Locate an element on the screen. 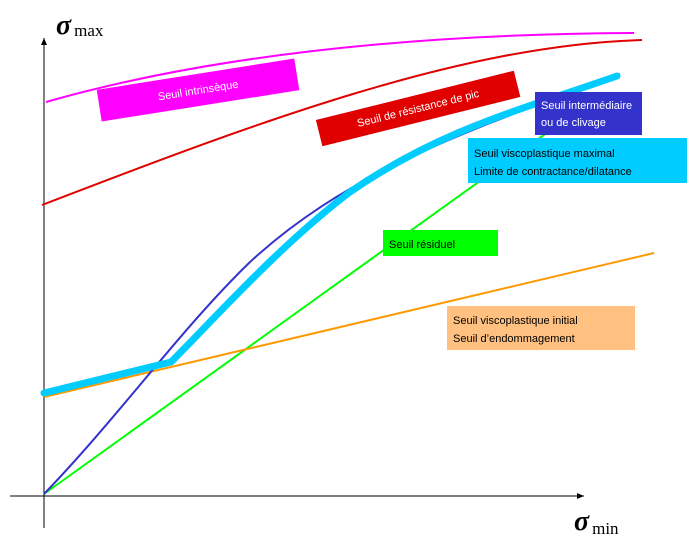 The width and height of the screenshot is (687, 536). svg-text: ou de clivage is located at coordinates (573, 123).